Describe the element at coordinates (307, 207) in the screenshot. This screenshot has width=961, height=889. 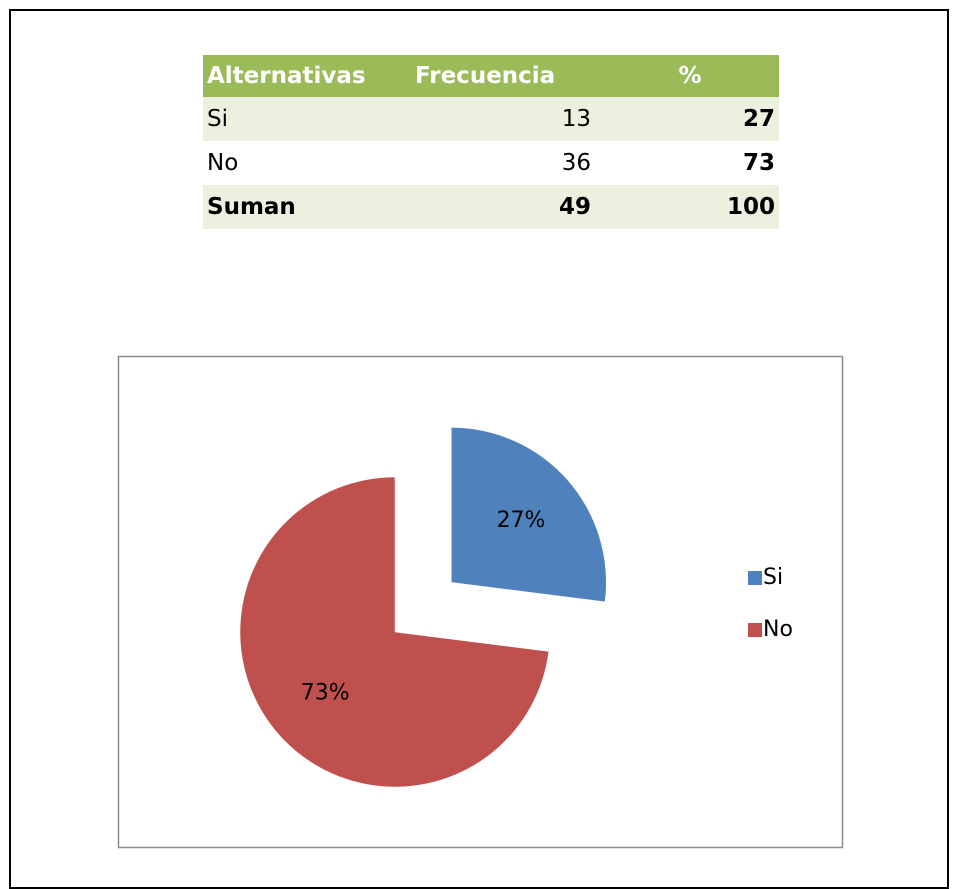
I see `cell: Suman` at that location.